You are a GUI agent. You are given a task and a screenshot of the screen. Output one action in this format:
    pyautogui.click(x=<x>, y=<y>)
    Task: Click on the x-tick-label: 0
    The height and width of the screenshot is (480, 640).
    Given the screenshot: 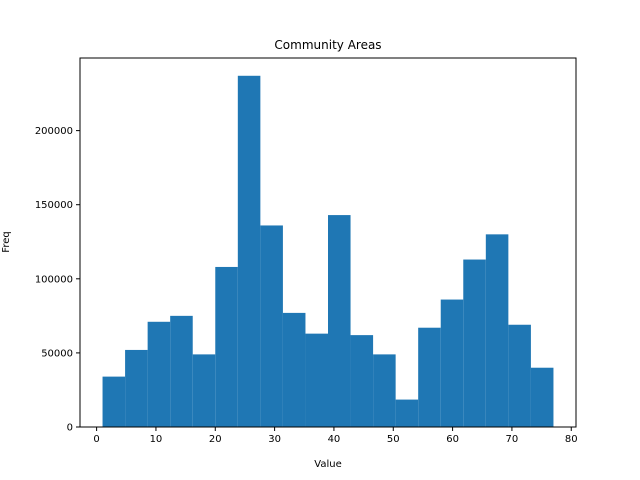 What is the action you would take?
    pyautogui.click(x=96, y=439)
    